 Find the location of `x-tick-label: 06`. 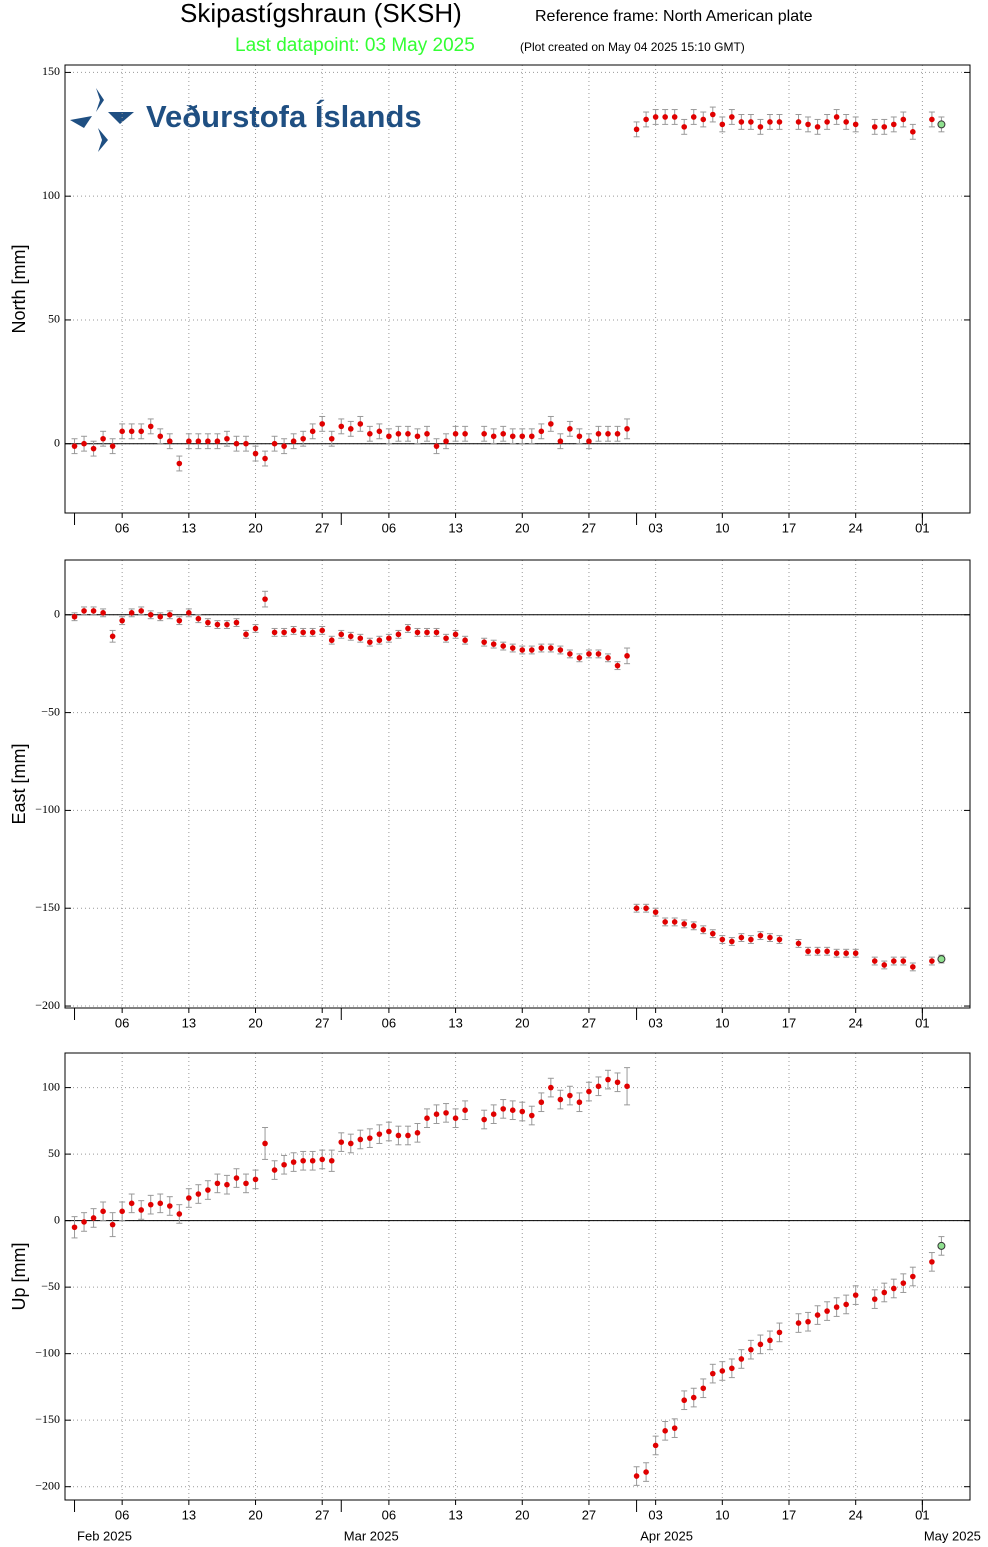

x-tick-label: 06 is located at coordinates (389, 1514).